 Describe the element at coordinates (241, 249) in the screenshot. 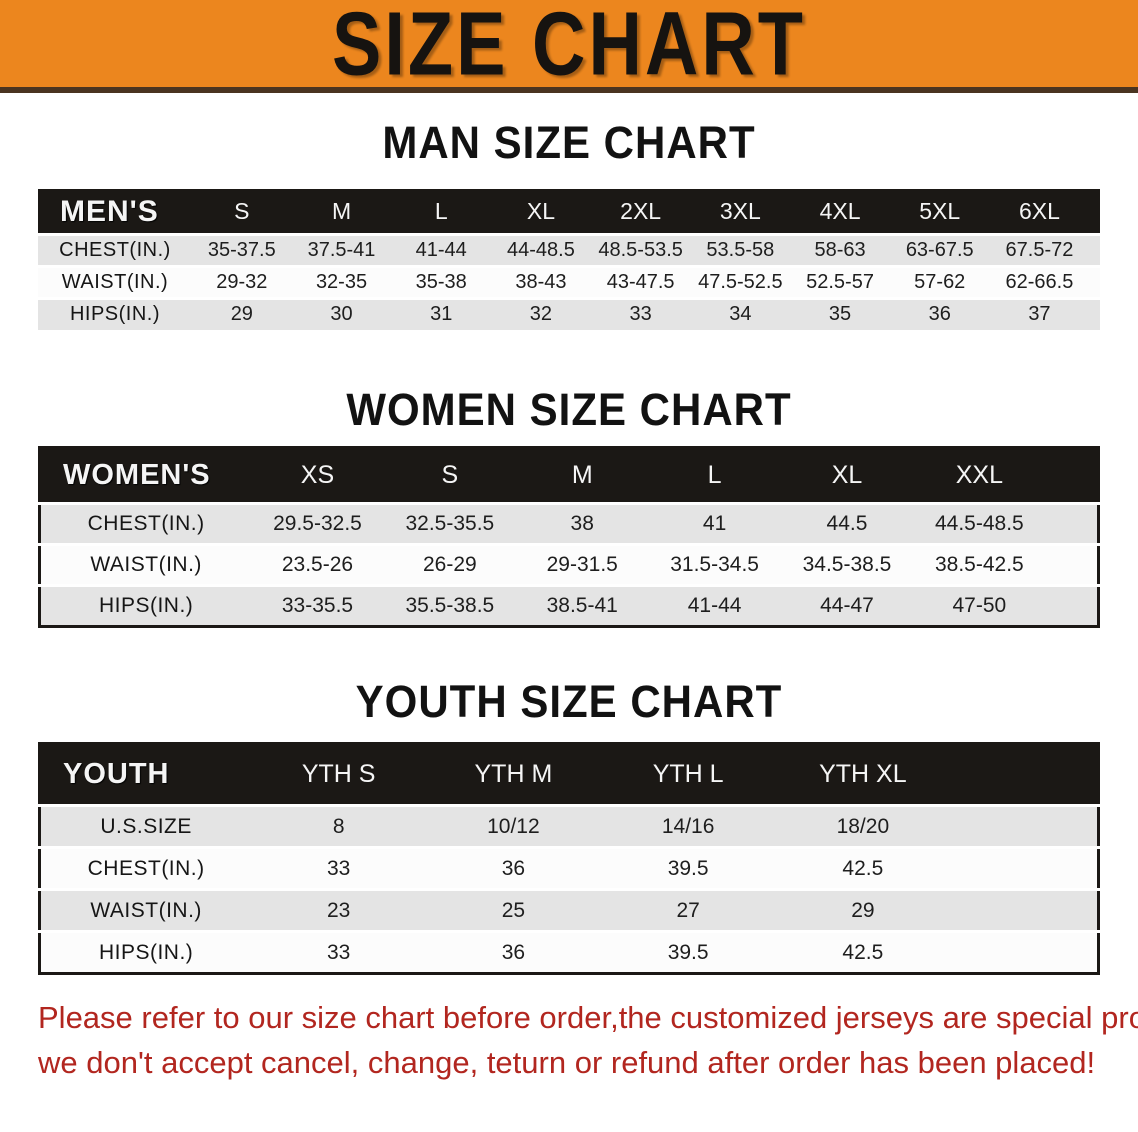

I see `size-value-cell: 35-37.5` at that location.